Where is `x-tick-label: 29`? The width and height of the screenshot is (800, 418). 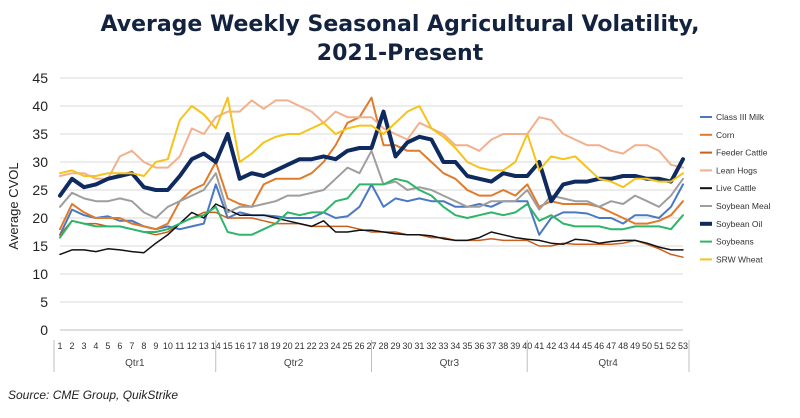
x-tick-label: 29 is located at coordinates (395, 346).